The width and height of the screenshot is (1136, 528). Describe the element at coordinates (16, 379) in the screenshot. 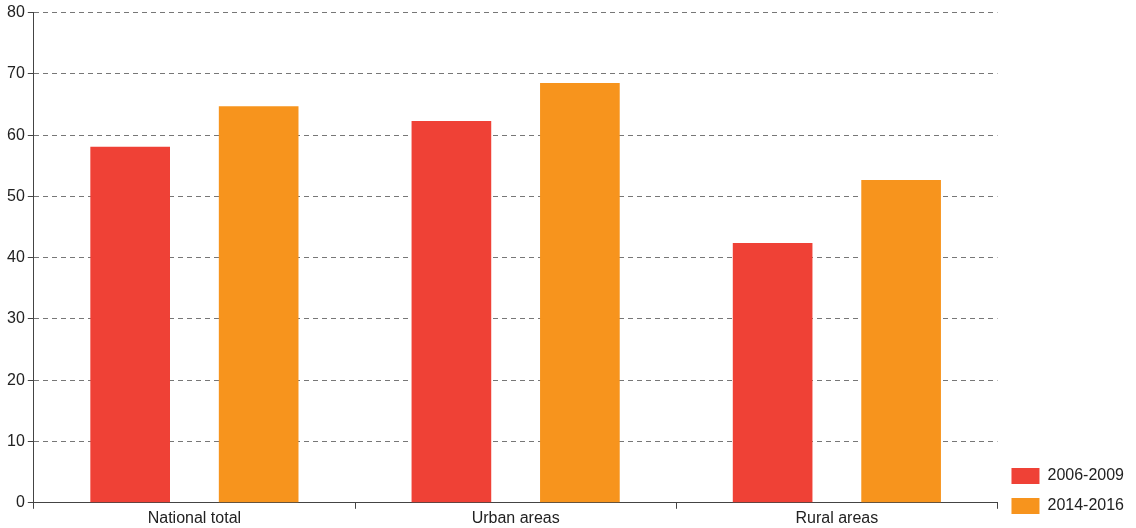

I see `y-tick-label: 20` at that location.